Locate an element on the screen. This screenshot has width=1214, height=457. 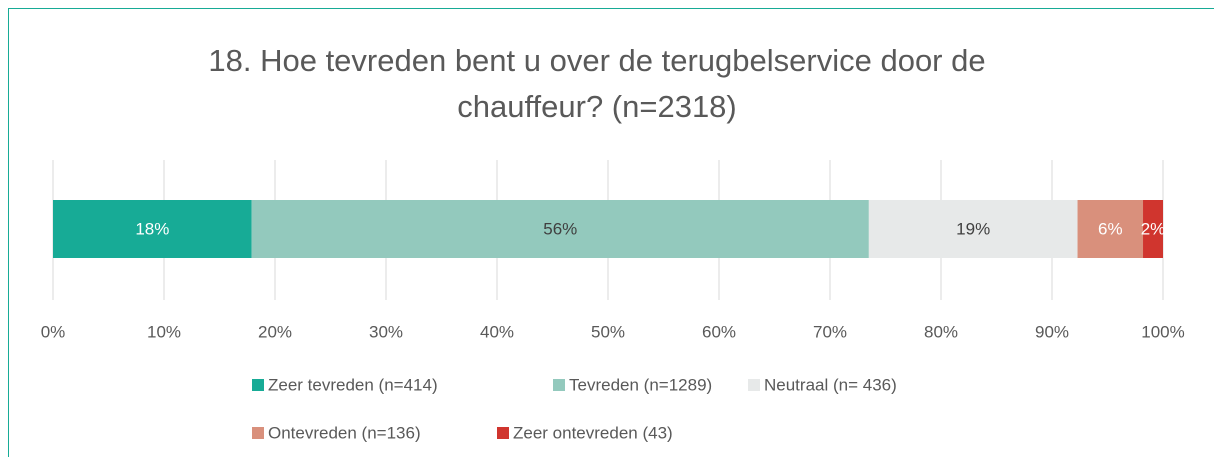
x-tick-label: 70% is located at coordinates (830, 331).